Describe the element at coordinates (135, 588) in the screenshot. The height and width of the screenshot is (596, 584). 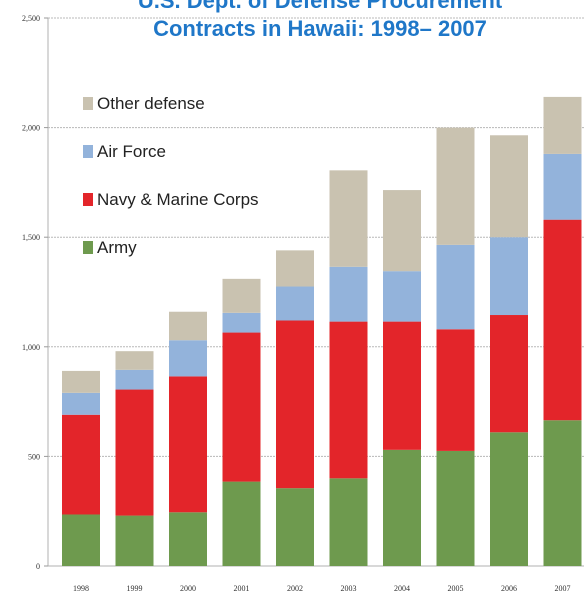
I see `x-tick-label: 1999` at that location.